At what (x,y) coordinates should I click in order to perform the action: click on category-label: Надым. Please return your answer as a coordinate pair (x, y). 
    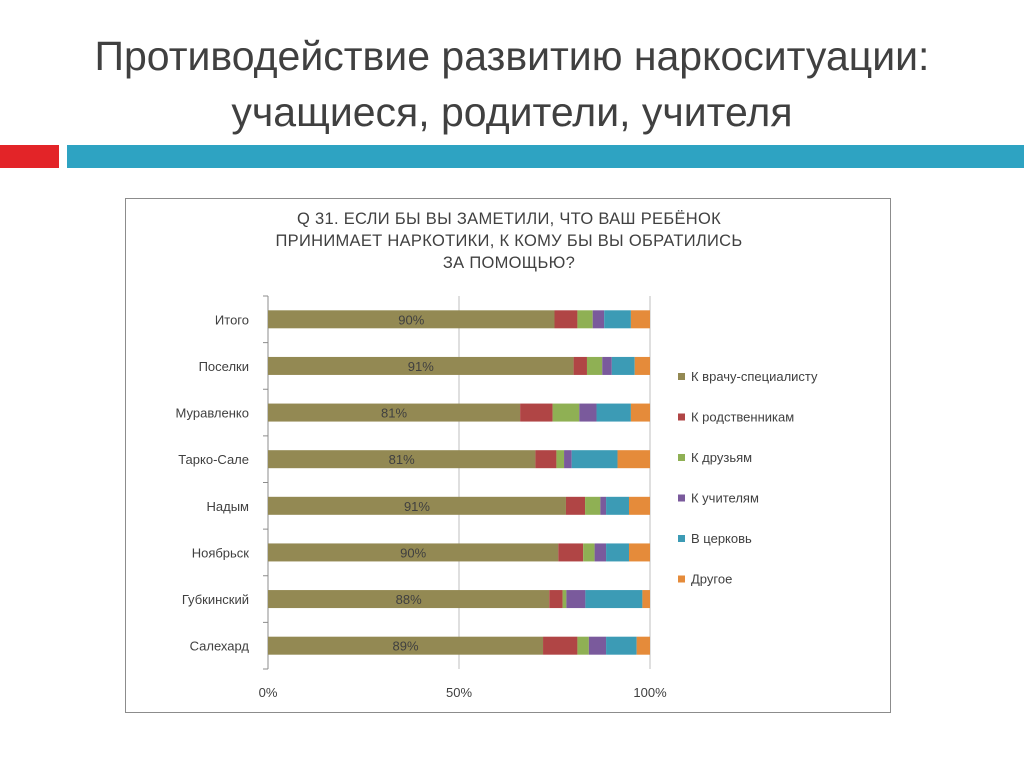
    Looking at the image, I should click on (228, 506).